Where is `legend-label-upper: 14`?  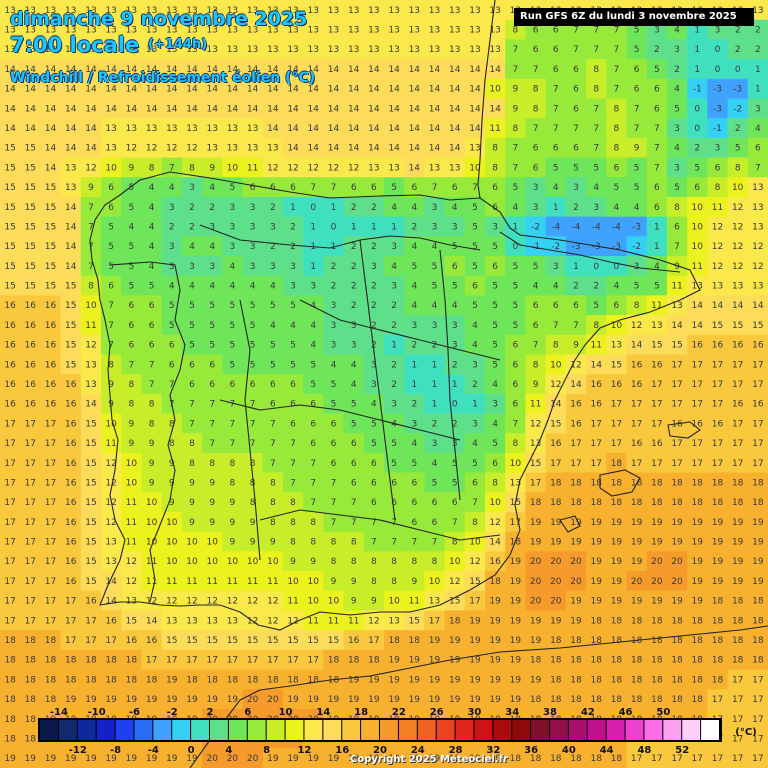
legend-label-upper: 14 is located at coordinates (323, 712).